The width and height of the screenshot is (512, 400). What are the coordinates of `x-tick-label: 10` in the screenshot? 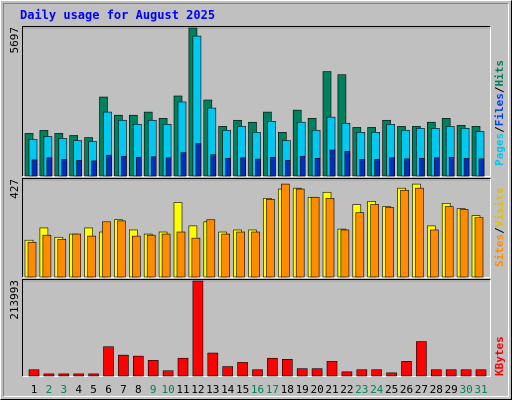 It's located at (167, 389).